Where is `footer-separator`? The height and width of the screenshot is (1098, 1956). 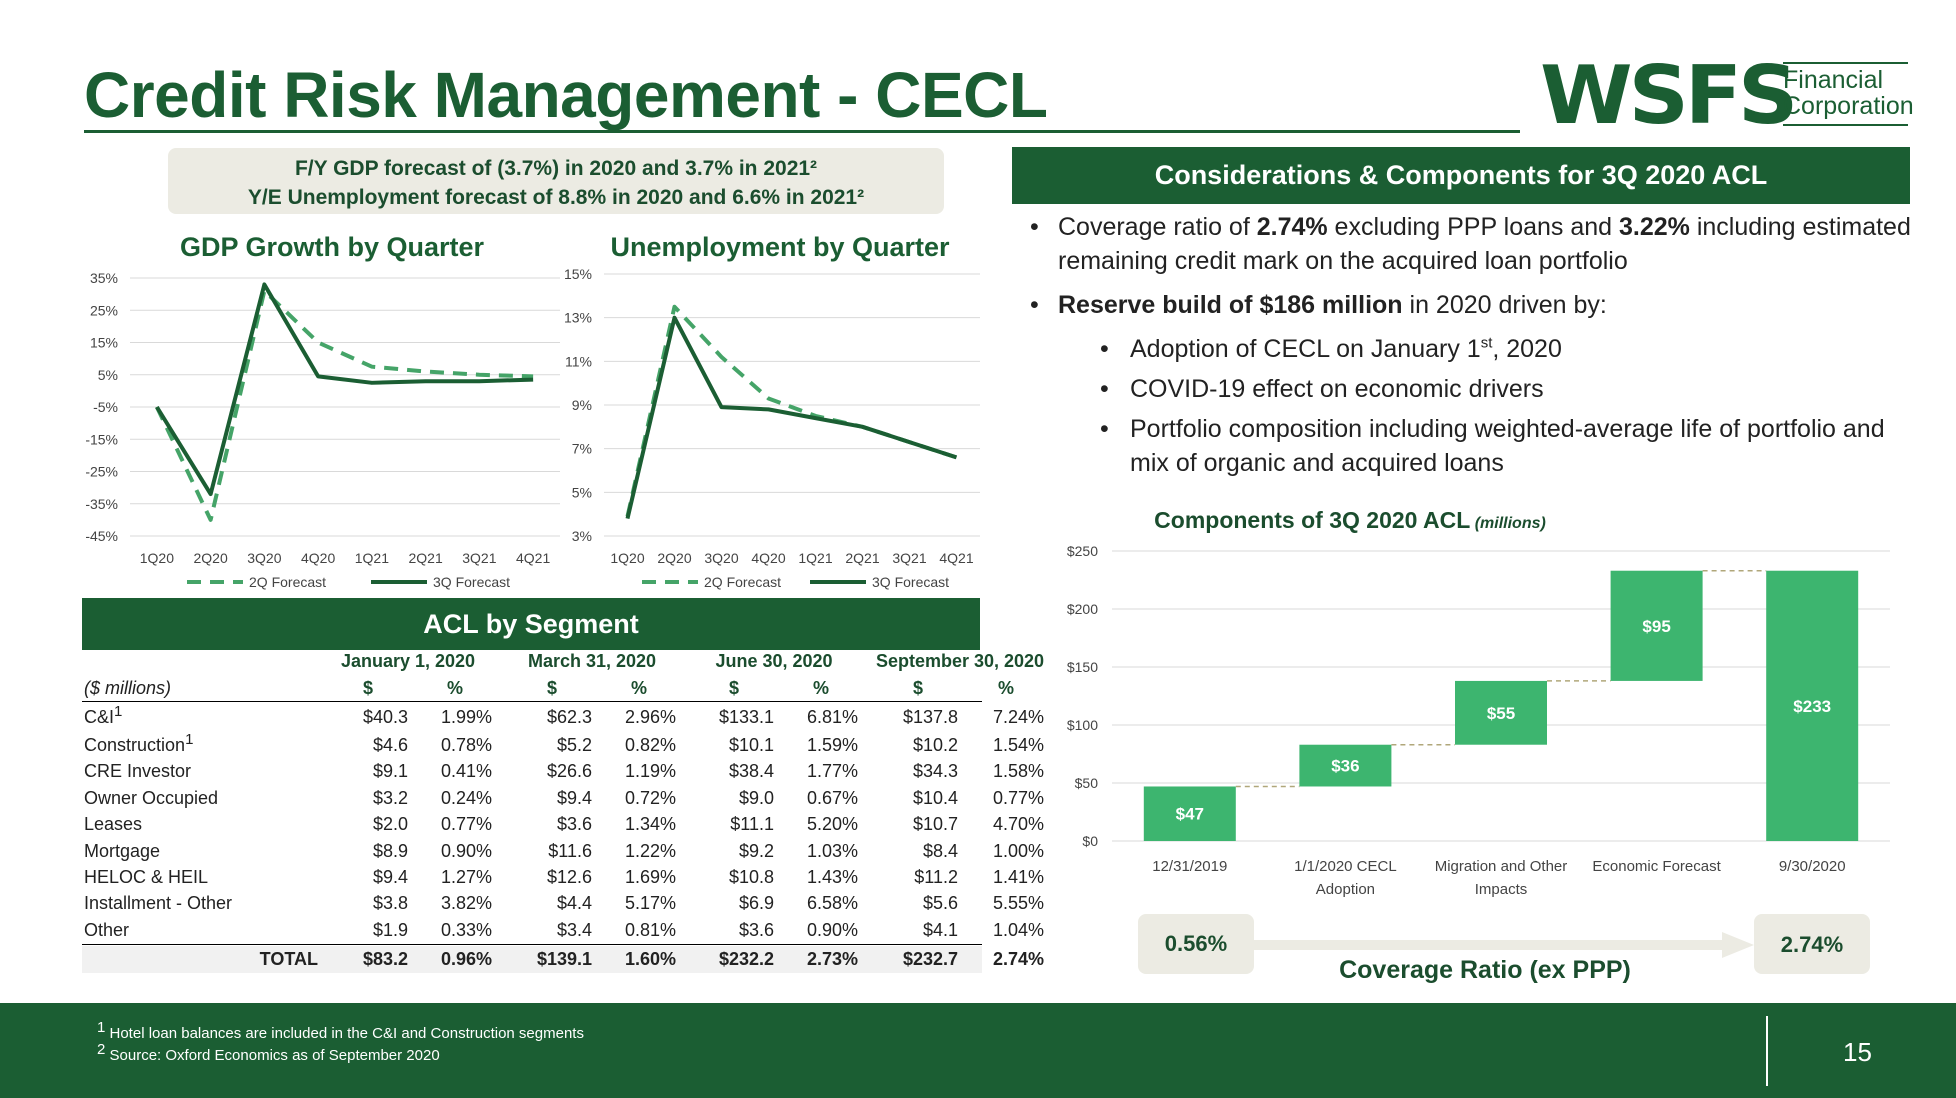 footer-separator is located at coordinates (1767, 1051).